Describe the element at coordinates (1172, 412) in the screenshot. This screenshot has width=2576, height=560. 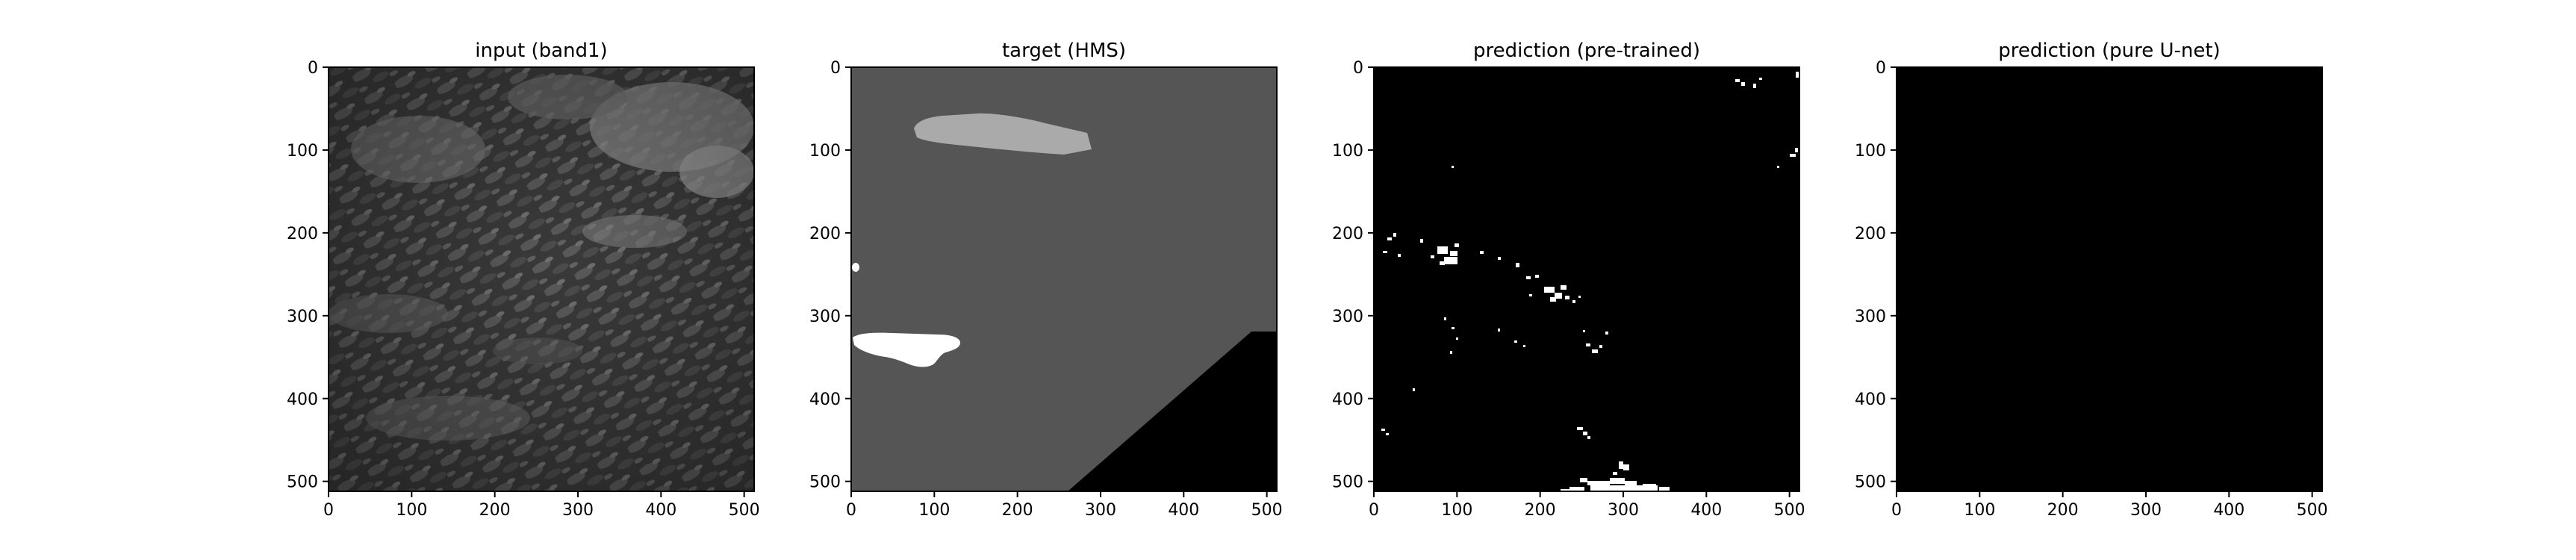
I see `mask-nodata-region` at that location.